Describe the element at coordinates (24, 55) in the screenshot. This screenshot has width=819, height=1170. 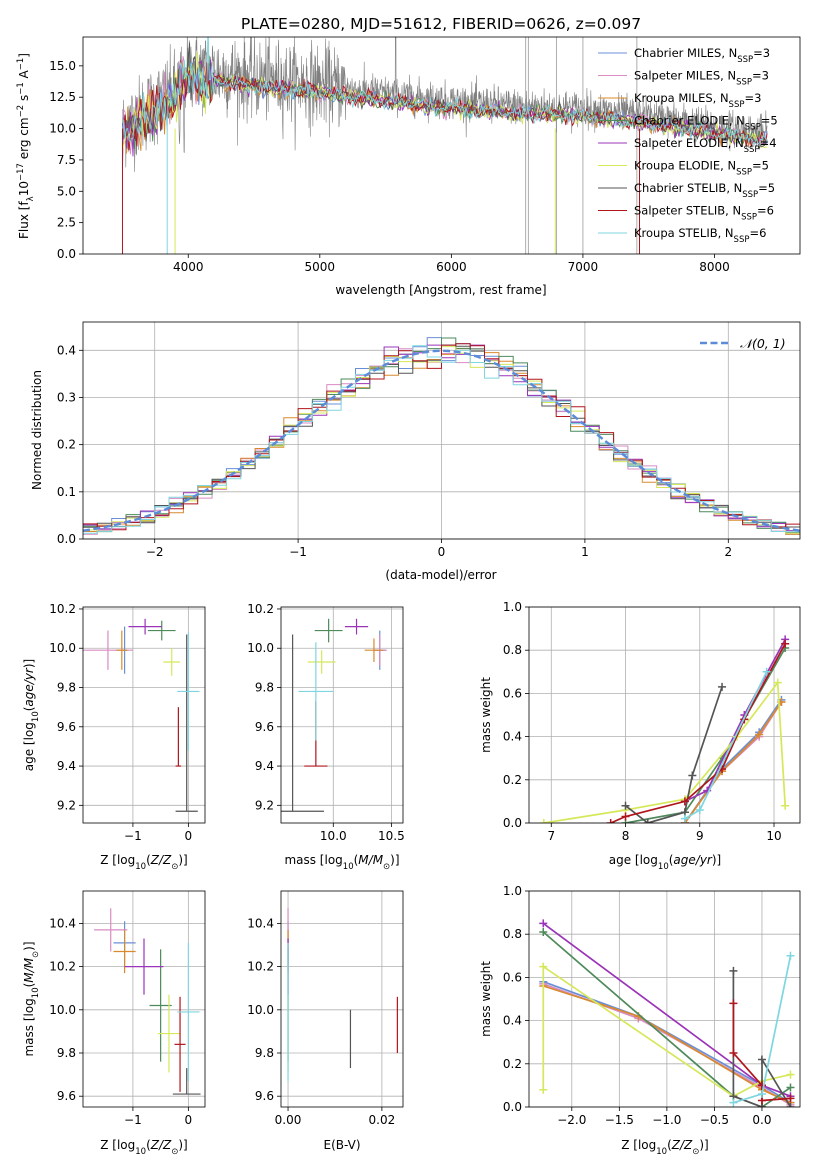
I see `y-axis-label-part: ]` at that location.